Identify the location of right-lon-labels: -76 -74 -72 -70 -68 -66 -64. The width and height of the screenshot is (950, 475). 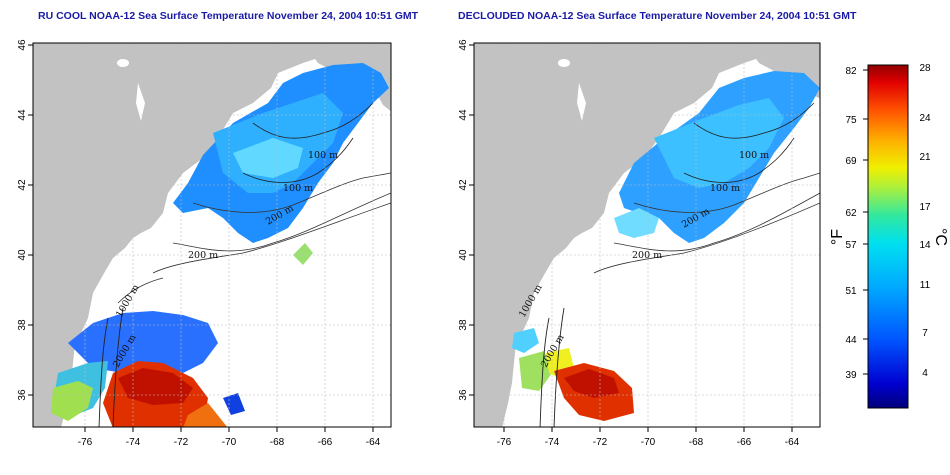
(648, 442).